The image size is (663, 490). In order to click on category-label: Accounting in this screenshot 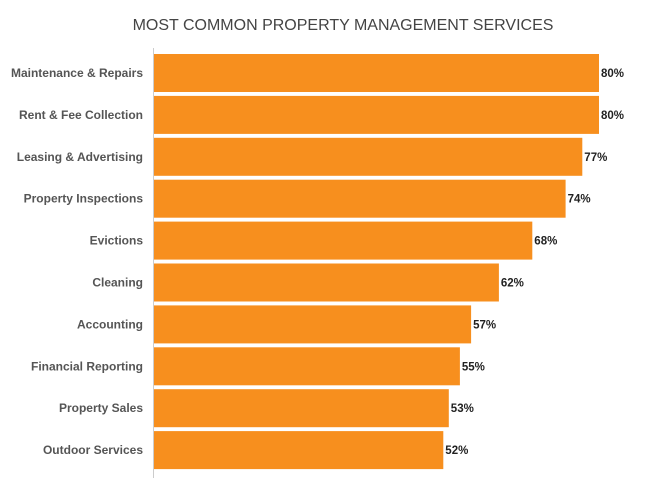, I will do `click(110, 324)`.